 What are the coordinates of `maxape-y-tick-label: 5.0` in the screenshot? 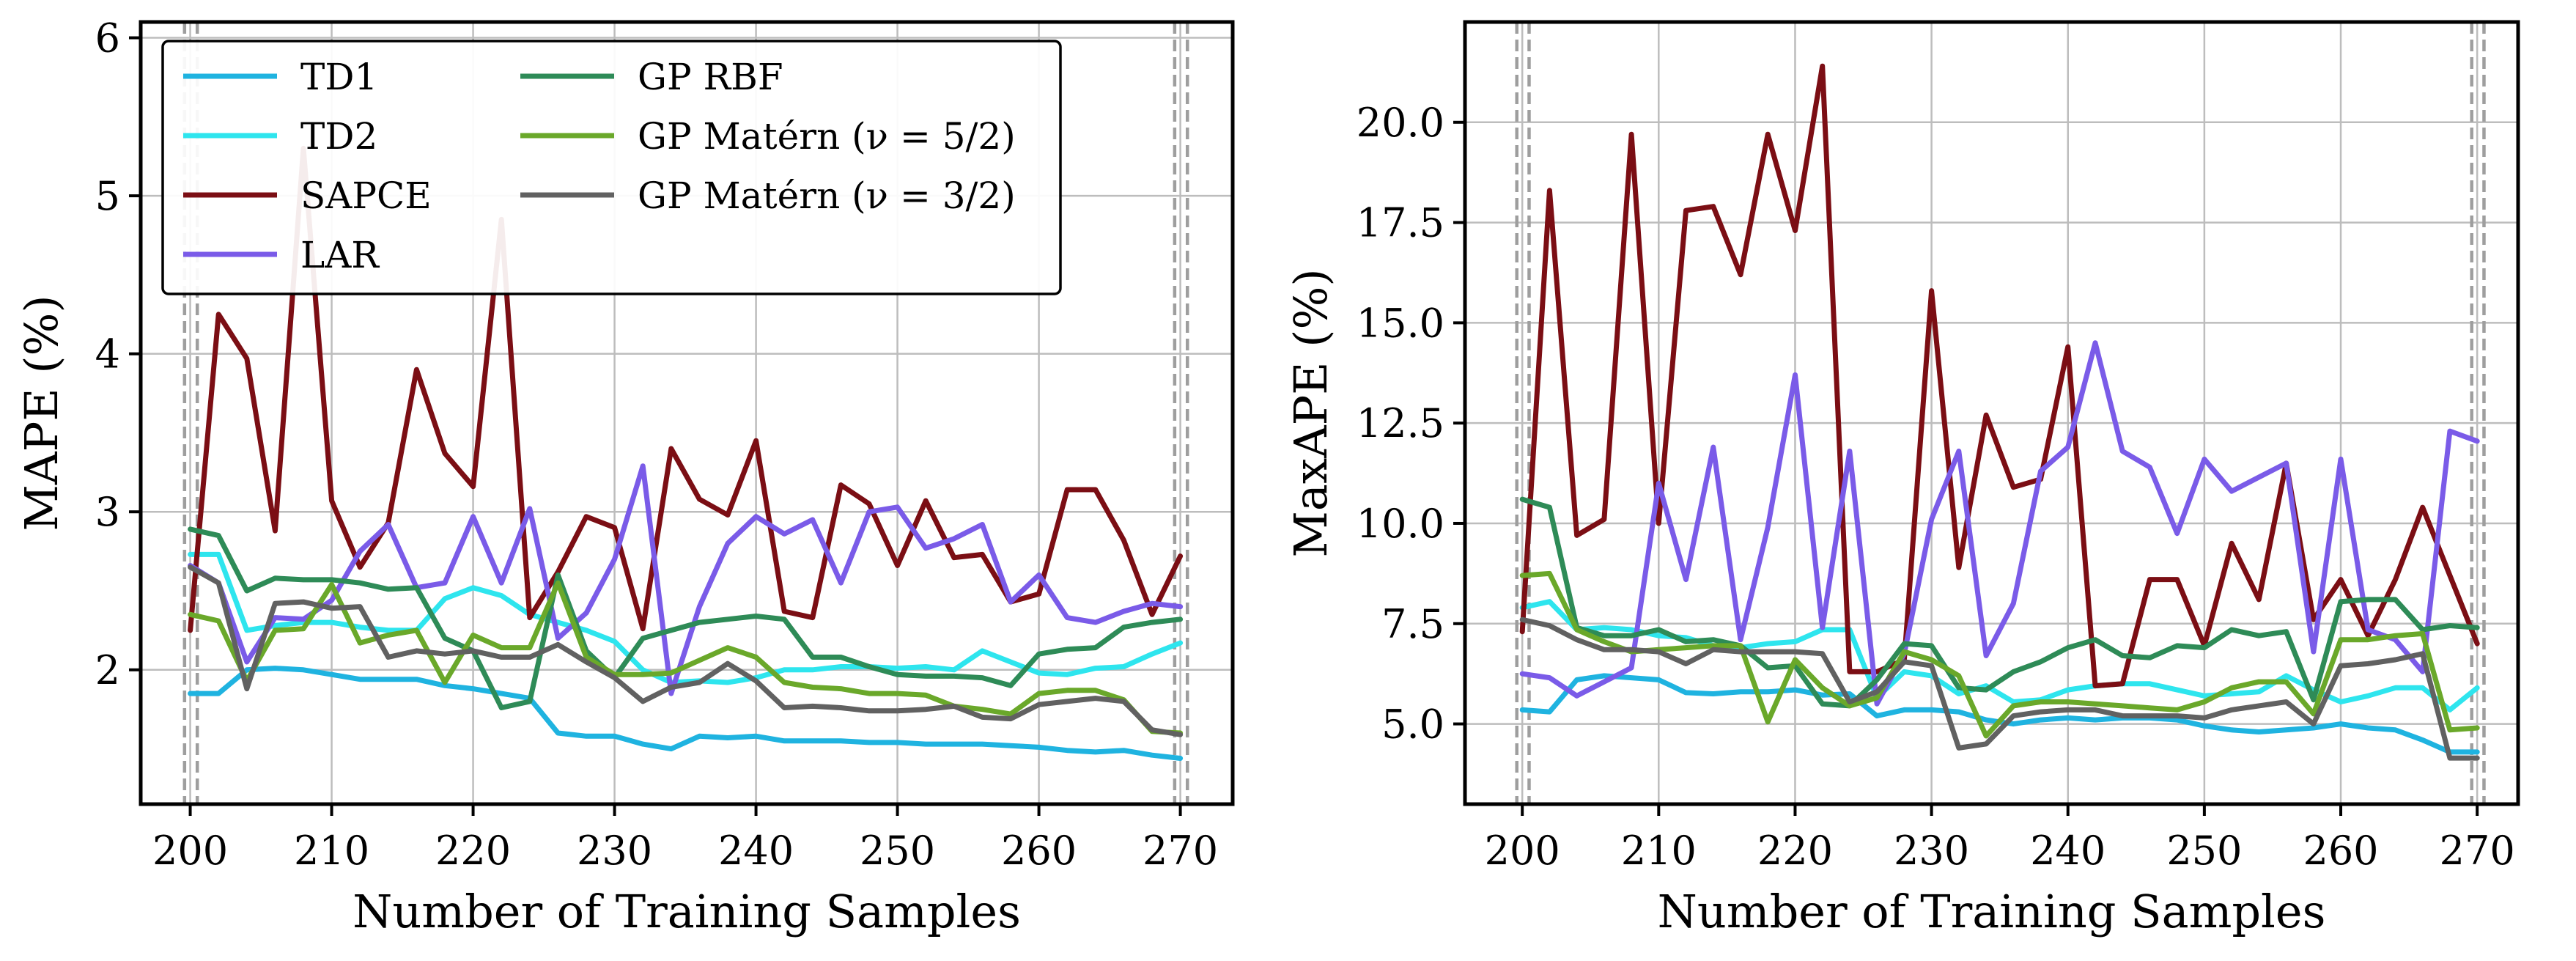 It's located at (1412, 725).